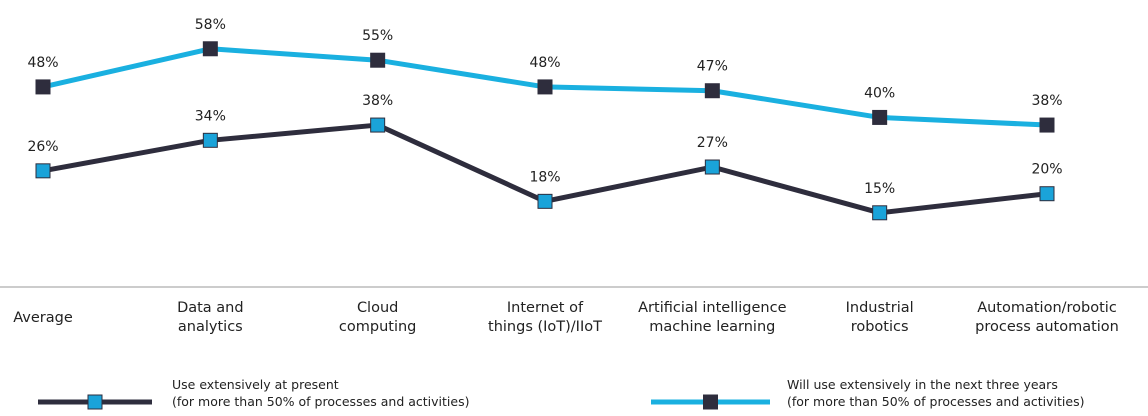 The image size is (1148, 416). I want to click on data-label: 55%, so click(377, 36).